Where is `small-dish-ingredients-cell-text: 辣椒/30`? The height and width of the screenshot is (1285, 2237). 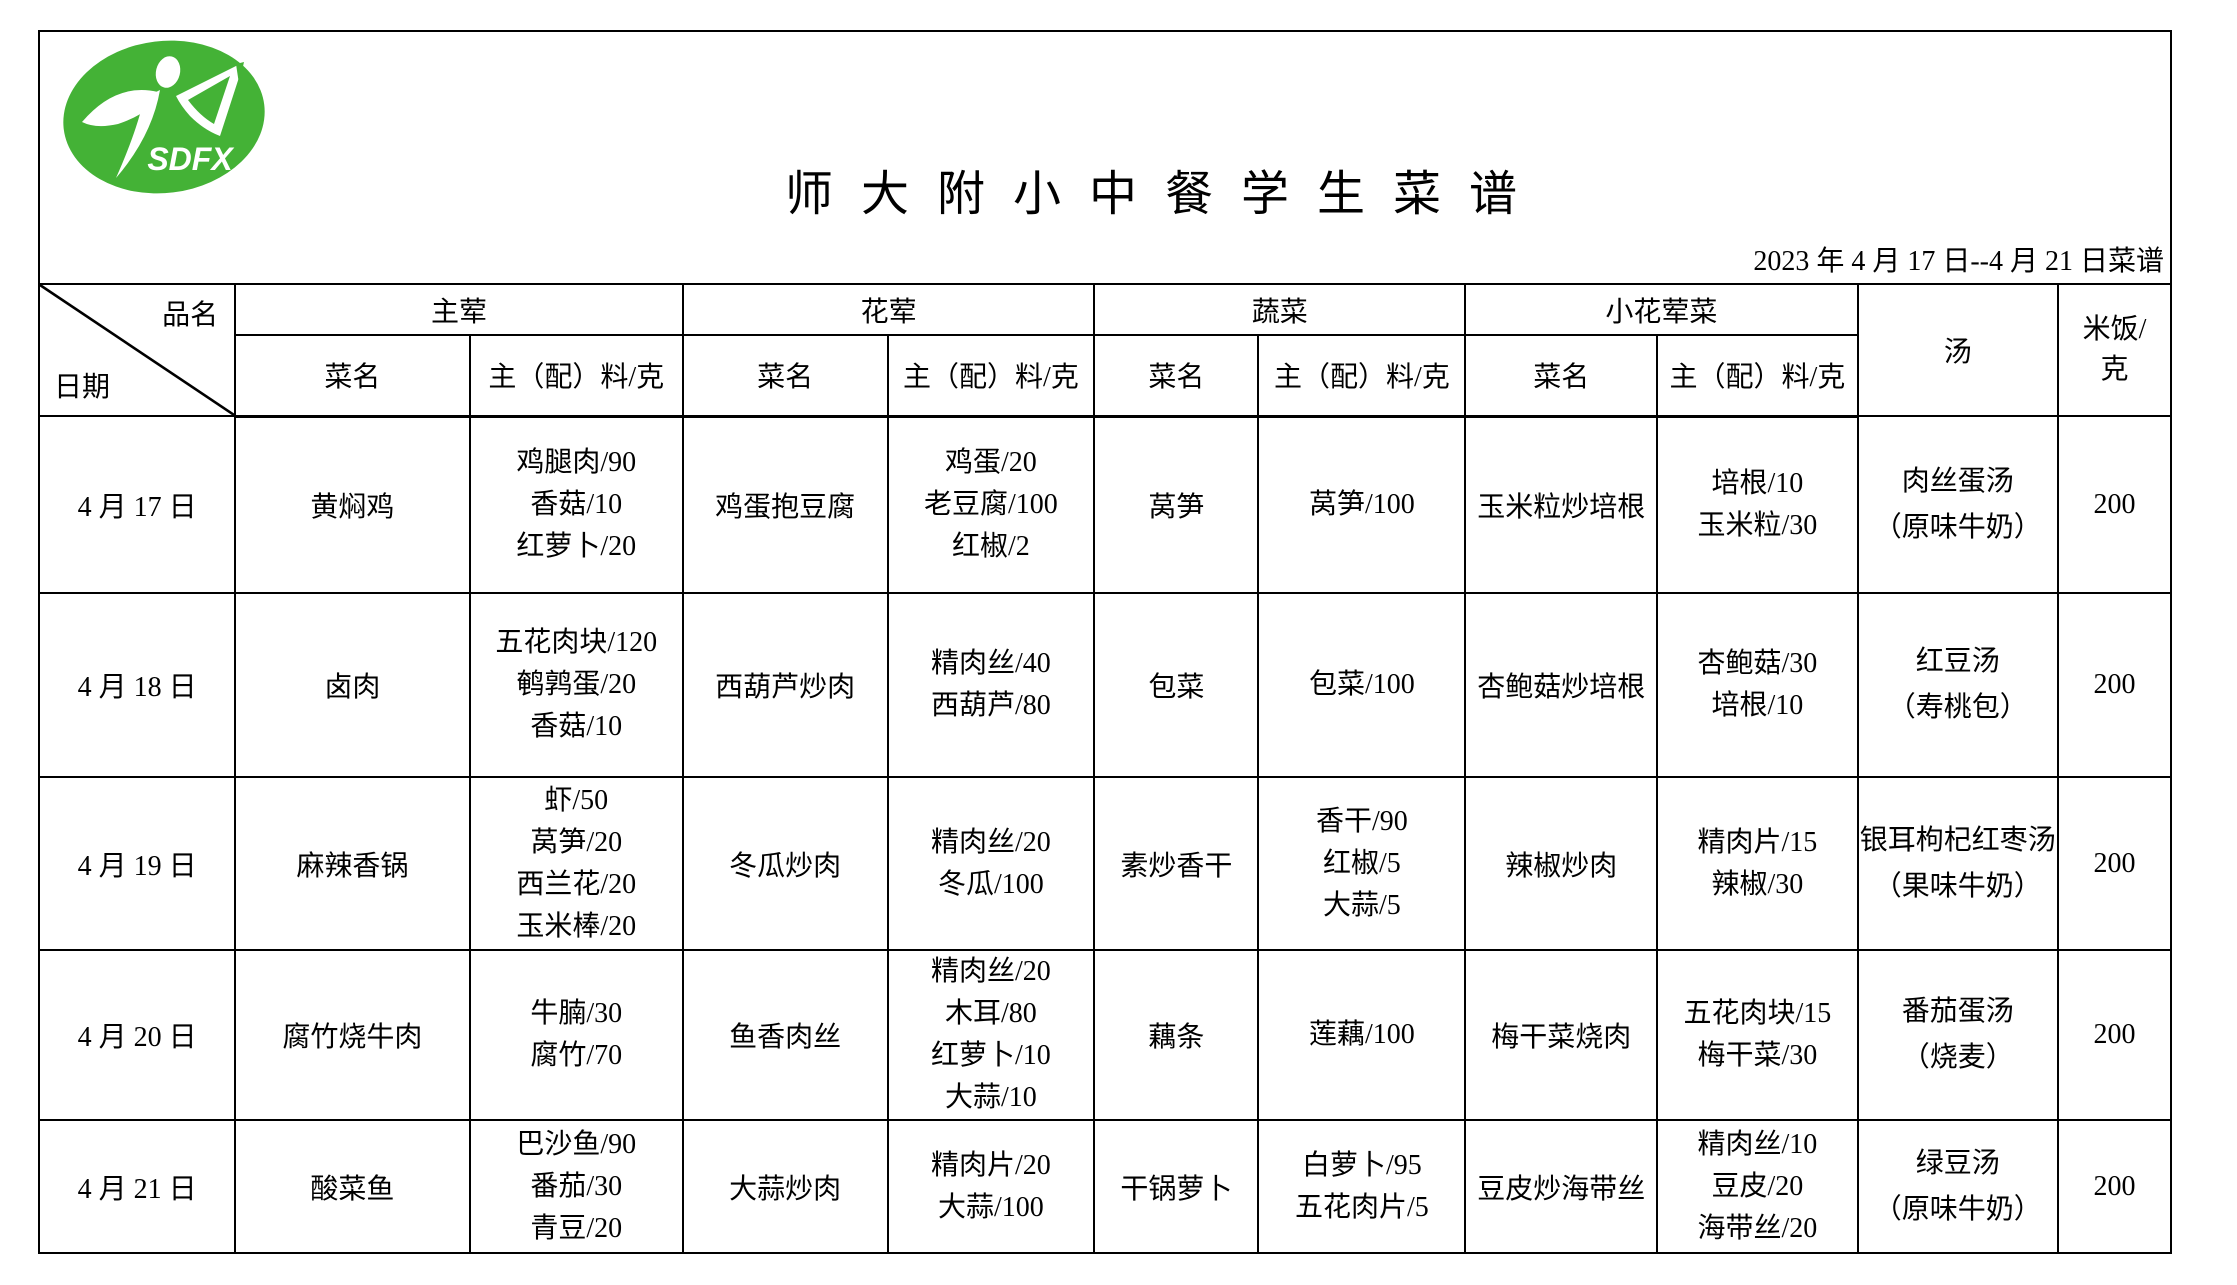 small-dish-ingredients-cell-text: 辣椒/30 is located at coordinates (1757, 884).